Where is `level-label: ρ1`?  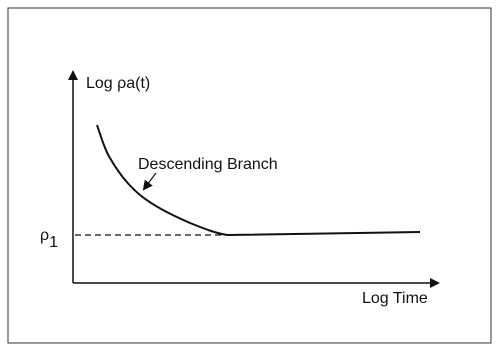
level-label: ρ1 is located at coordinates (49, 239).